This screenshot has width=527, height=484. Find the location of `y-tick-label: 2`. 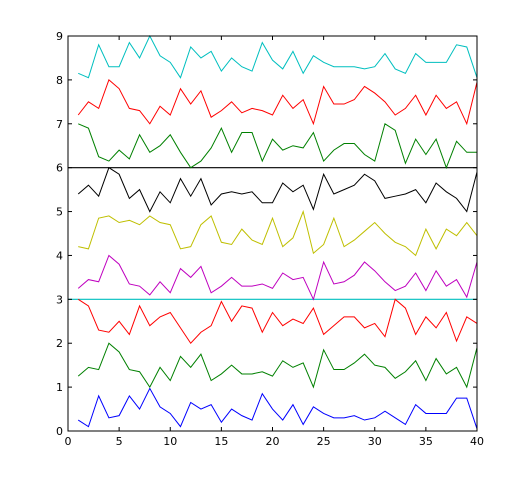

y-tick-label: 2 is located at coordinates (59, 343).